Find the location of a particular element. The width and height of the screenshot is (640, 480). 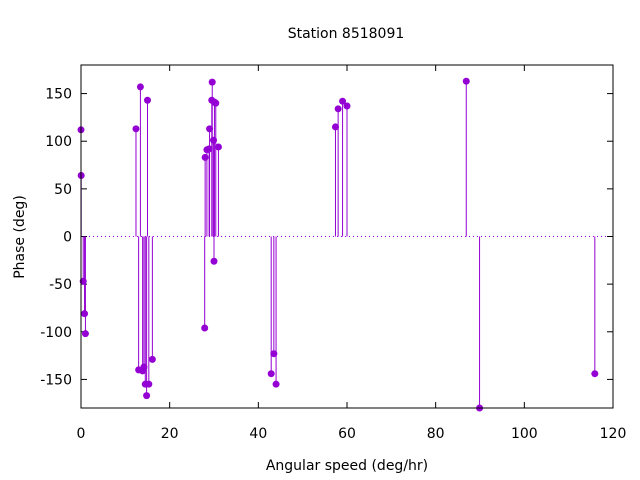

x-tick-label: 120 is located at coordinates (613, 434).